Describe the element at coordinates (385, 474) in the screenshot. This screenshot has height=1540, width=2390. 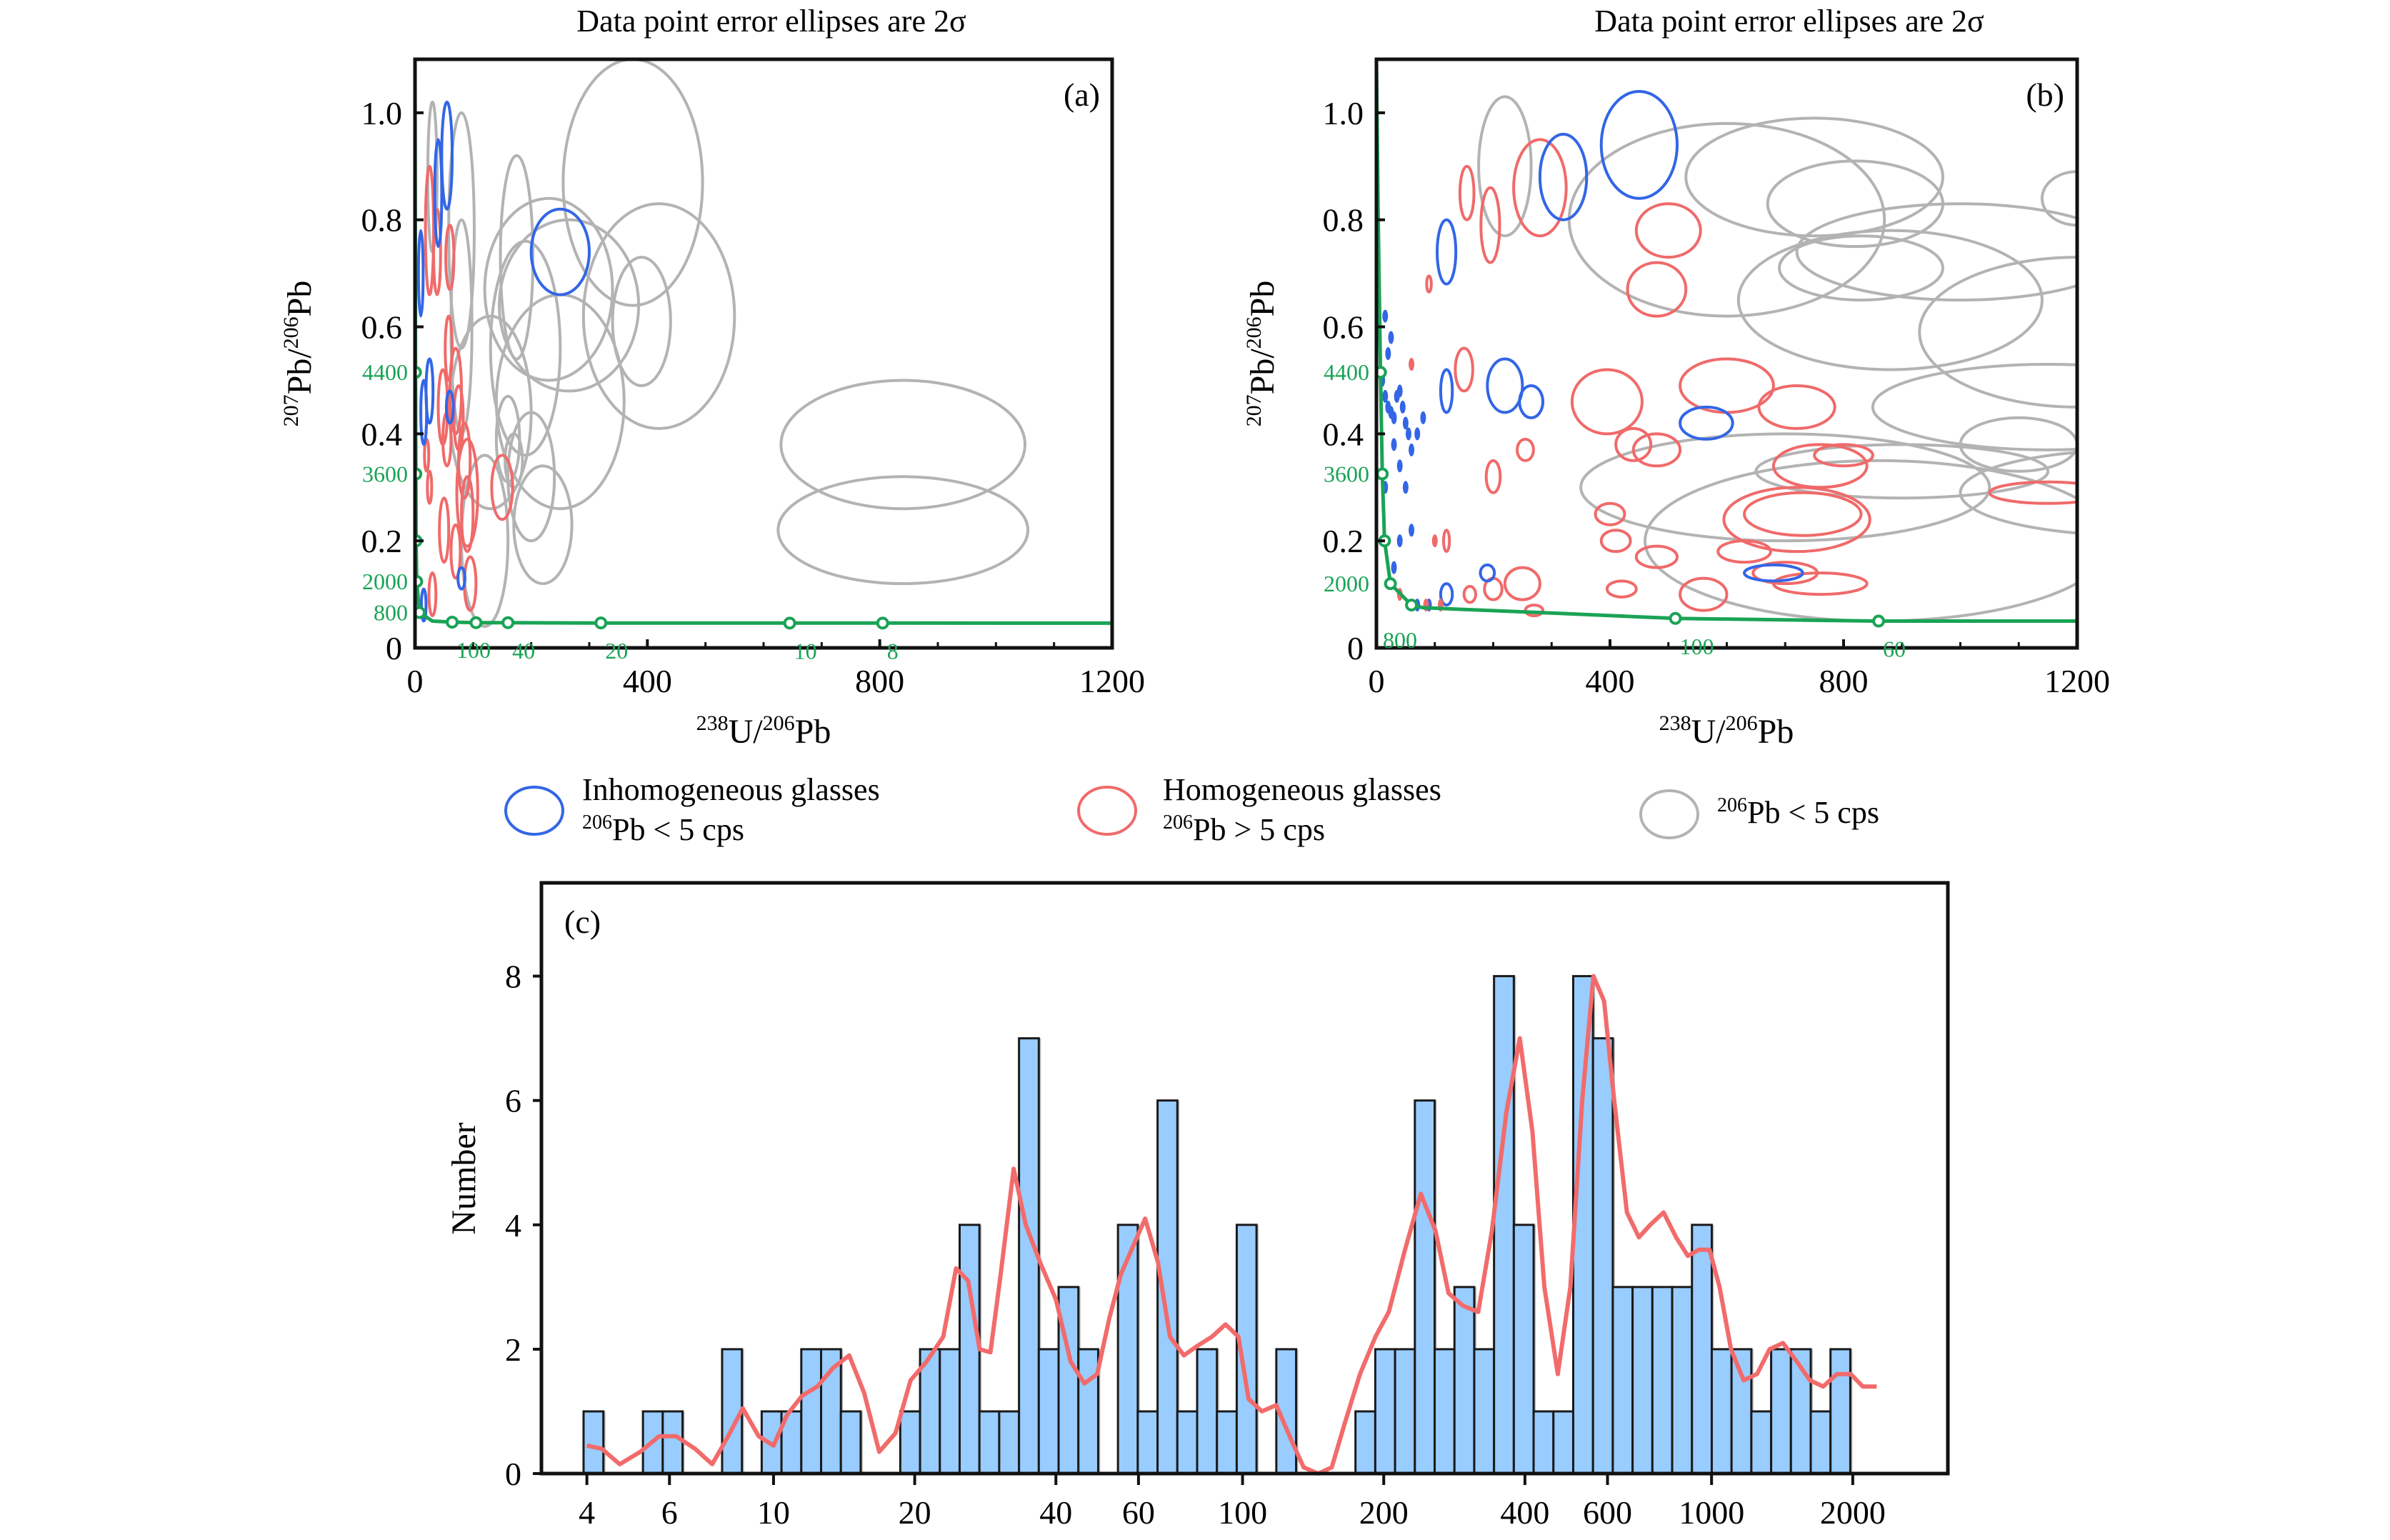
I see `concordia-age-label: 3600` at that location.